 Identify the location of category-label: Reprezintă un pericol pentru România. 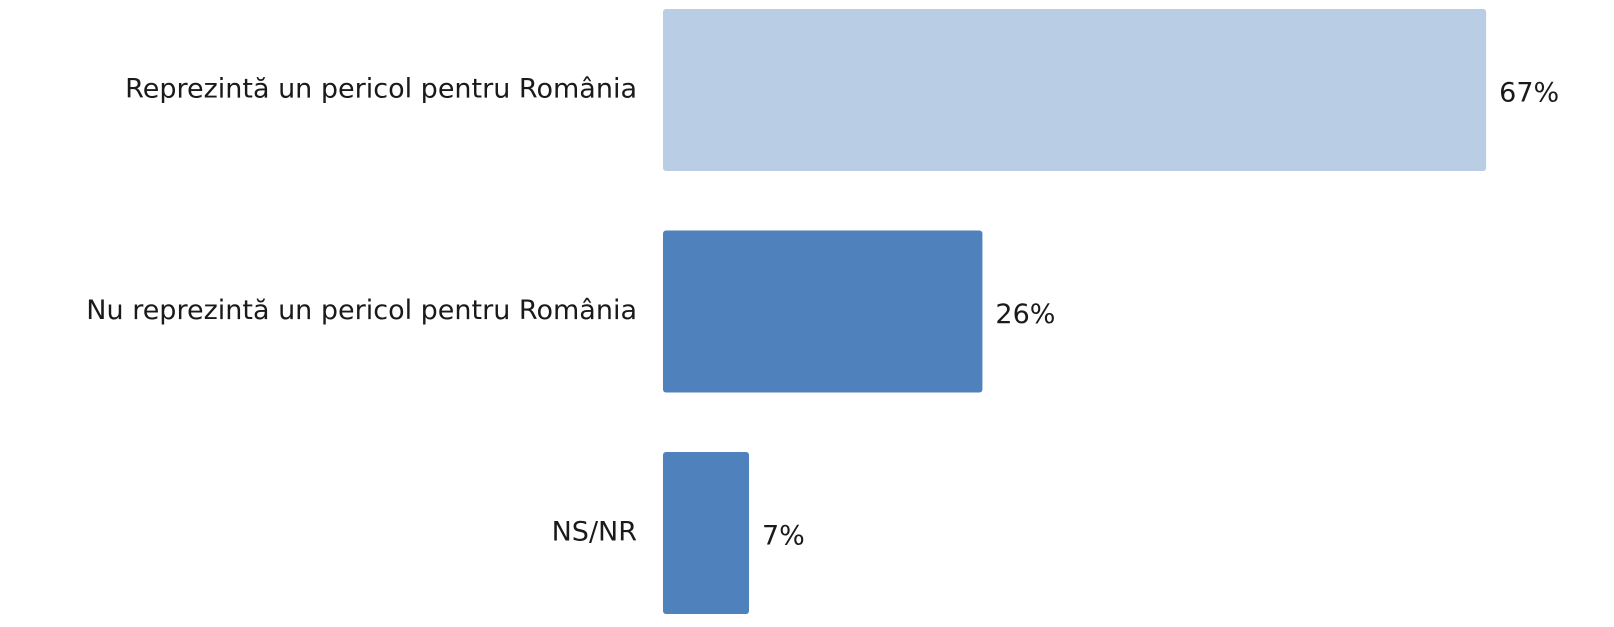
(381, 89).